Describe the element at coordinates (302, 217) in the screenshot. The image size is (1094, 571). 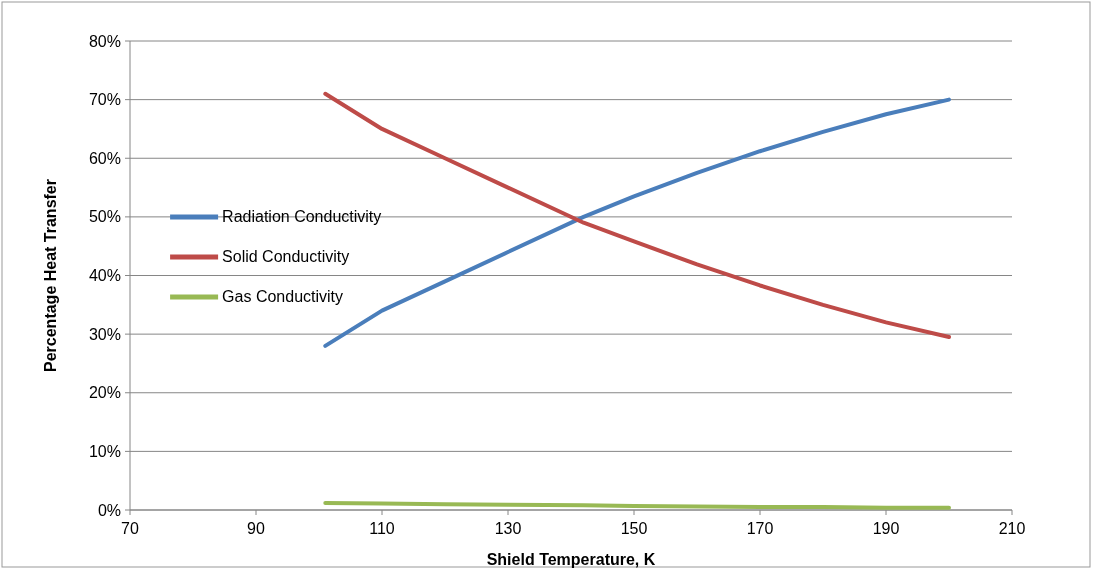
I see `legend-label: Radiation Conductivity` at that location.